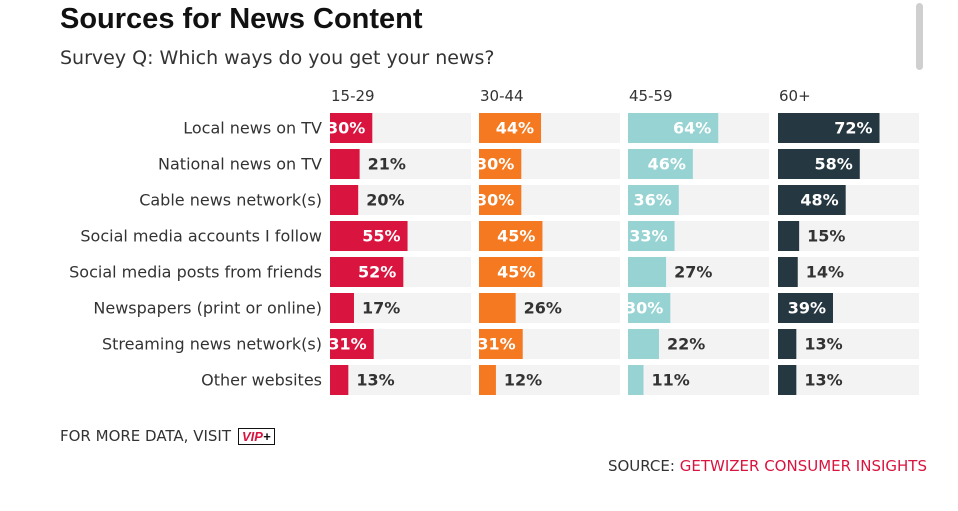  What do you see at coordinates (825, 272) in the screenshot?
I see `value-label-60-social-media-posts-from-friends: 14%` at bounding box center [825, 272].